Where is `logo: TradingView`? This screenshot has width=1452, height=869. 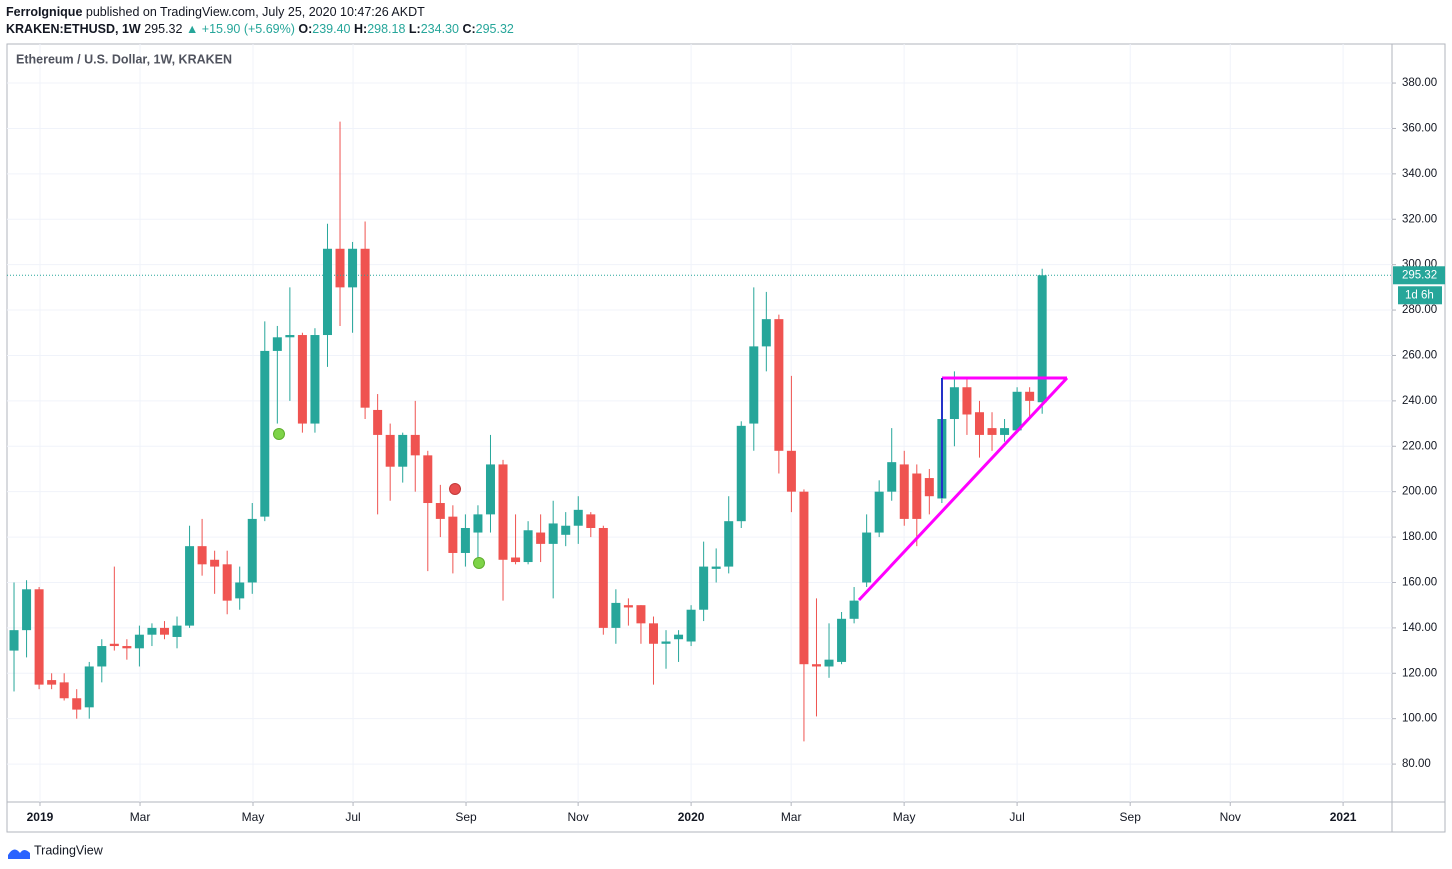
logo: TradingView is located at coordinates (56, 851).